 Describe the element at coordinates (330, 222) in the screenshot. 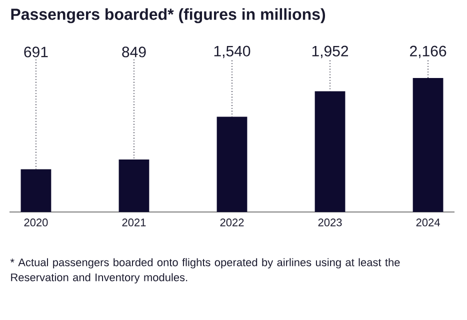

I see `x-tick-label: 2023` at that location.